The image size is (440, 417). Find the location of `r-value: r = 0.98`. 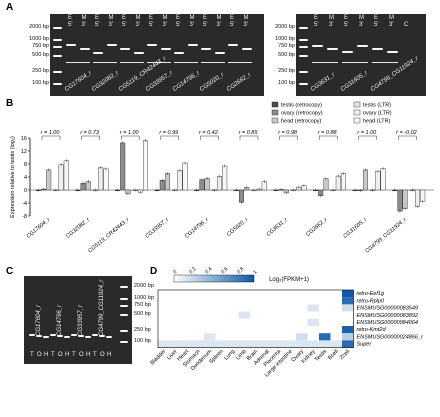

r-value: r = 0.98 is located at coordinates (288, 133).